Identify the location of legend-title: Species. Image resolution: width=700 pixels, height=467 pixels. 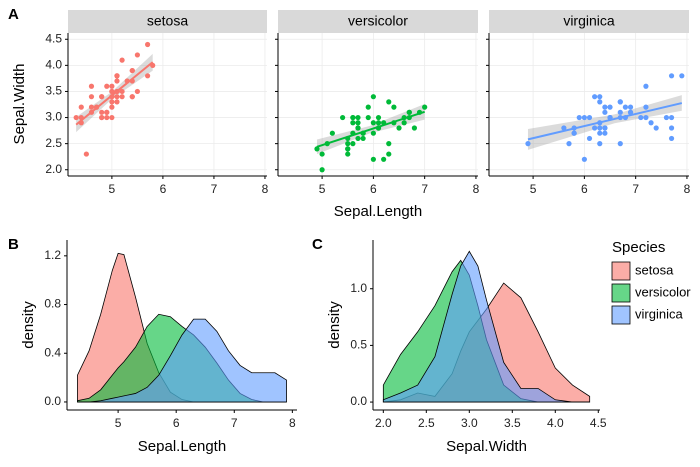
(638, 247).